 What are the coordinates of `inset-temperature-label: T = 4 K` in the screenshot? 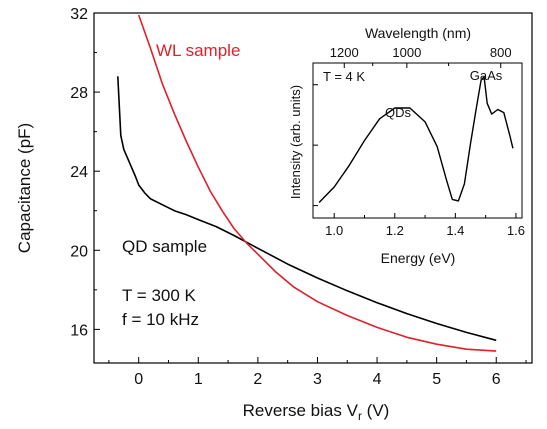 It's located at (344, 76).